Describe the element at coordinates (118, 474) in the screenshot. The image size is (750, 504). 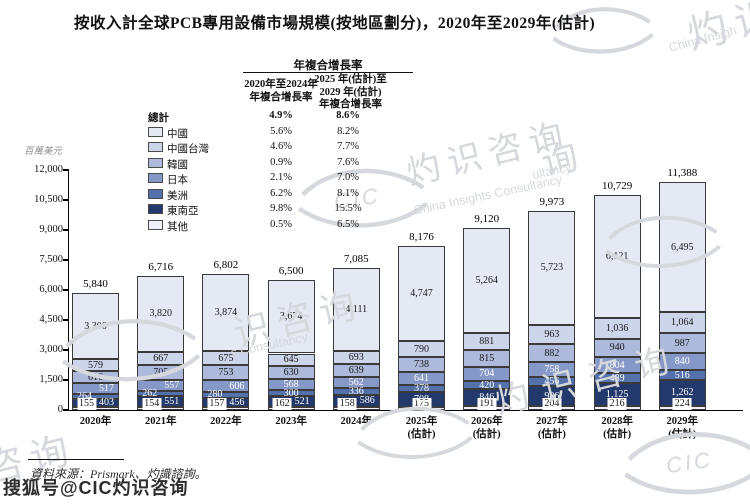
I see `source-note: 資料來源：Prismark、灼識諮詢。` at that location.